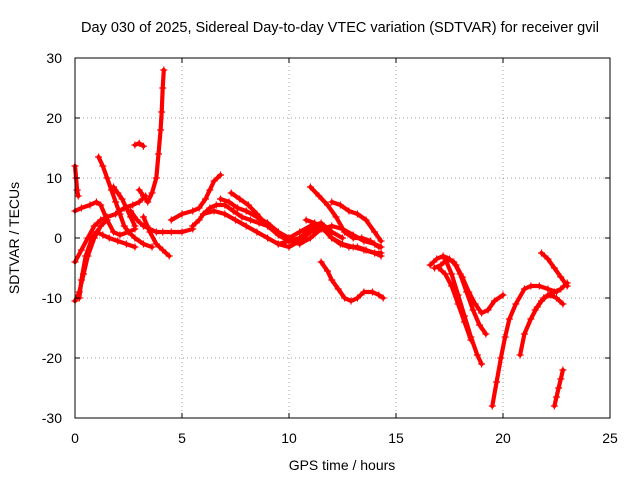 The image size is (640, 480). What do you see at coordinates (503, 438) in the screenshot?
I see `x-tick-label: 20` at bounding box center [503, 438].